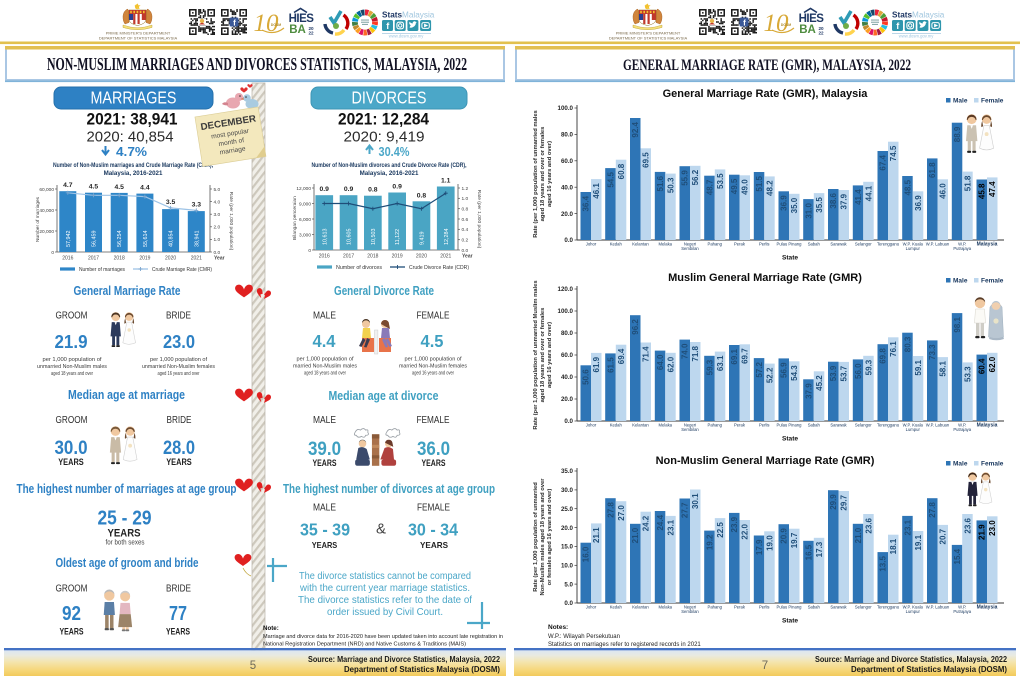 The height and width of the screenshot is (680, 1020). What do you see at coordinates (918, 542) in the screenshot?
I see `svg-text: 19.1` at bounding box center [918, 542].